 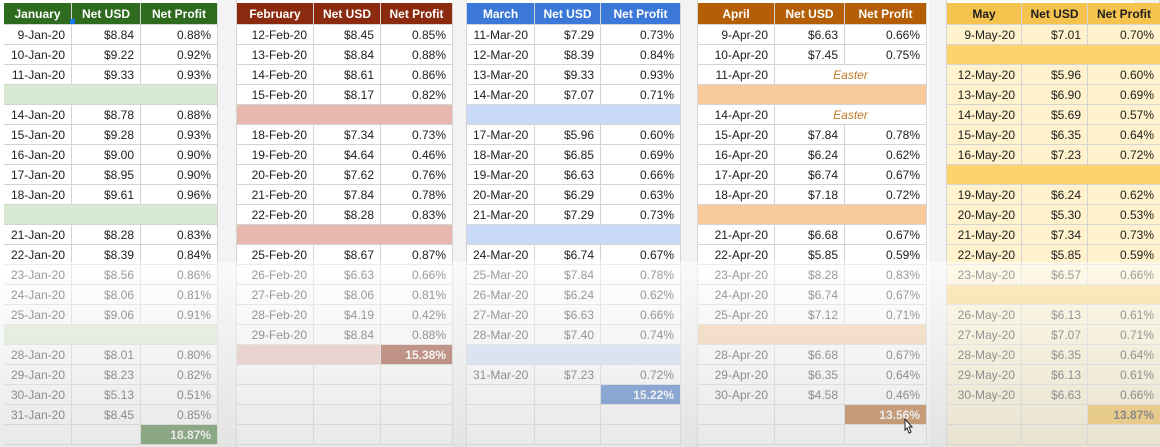 What do you see at coordinates (347, 255) in the screenshot?
I see `february-net-usd-cell: $8.67` at bounding box center [347, 255].